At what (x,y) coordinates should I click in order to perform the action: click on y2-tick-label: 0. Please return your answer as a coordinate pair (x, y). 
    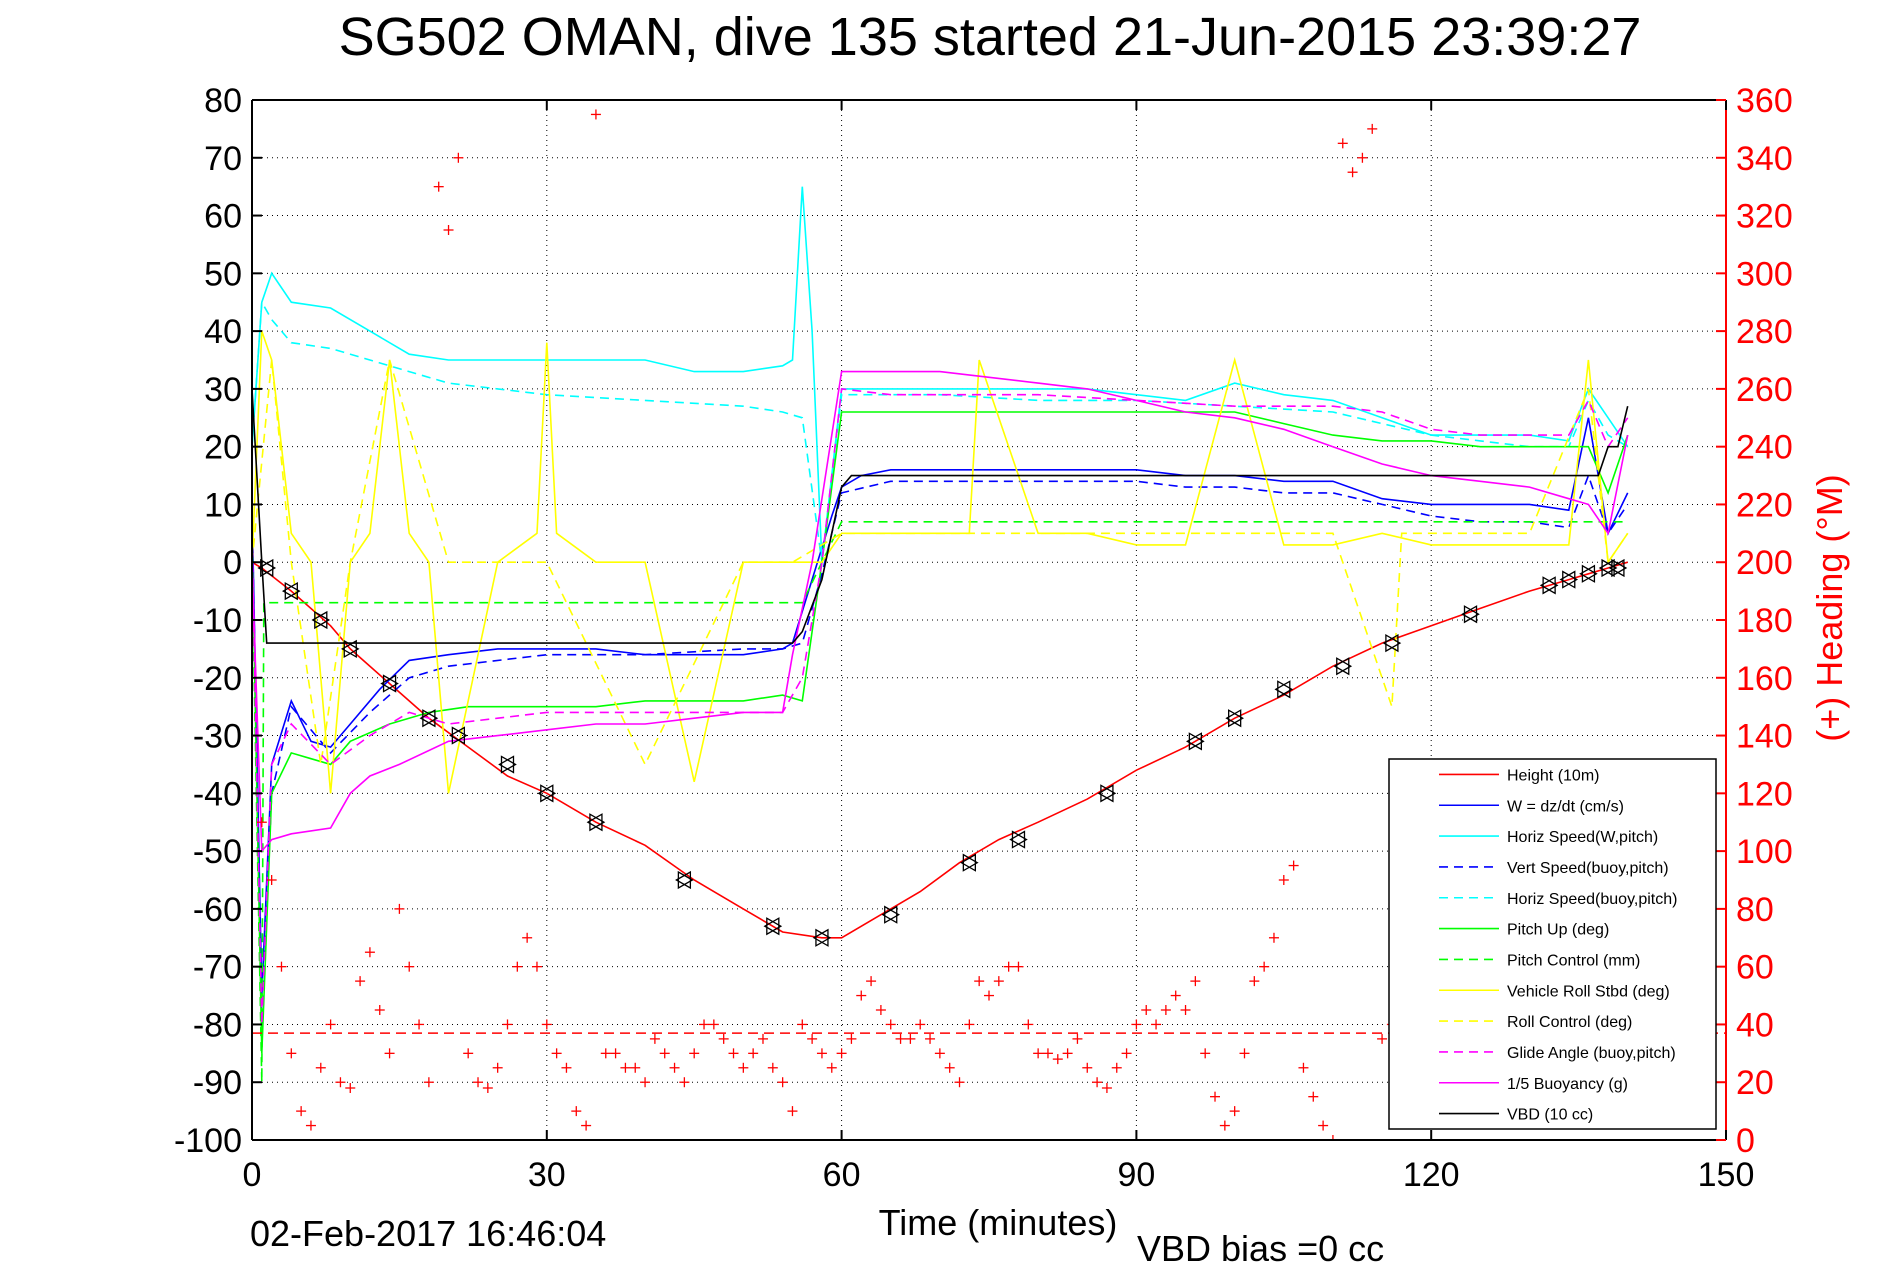
    Looking at the image, I should click on (1745, 1141).